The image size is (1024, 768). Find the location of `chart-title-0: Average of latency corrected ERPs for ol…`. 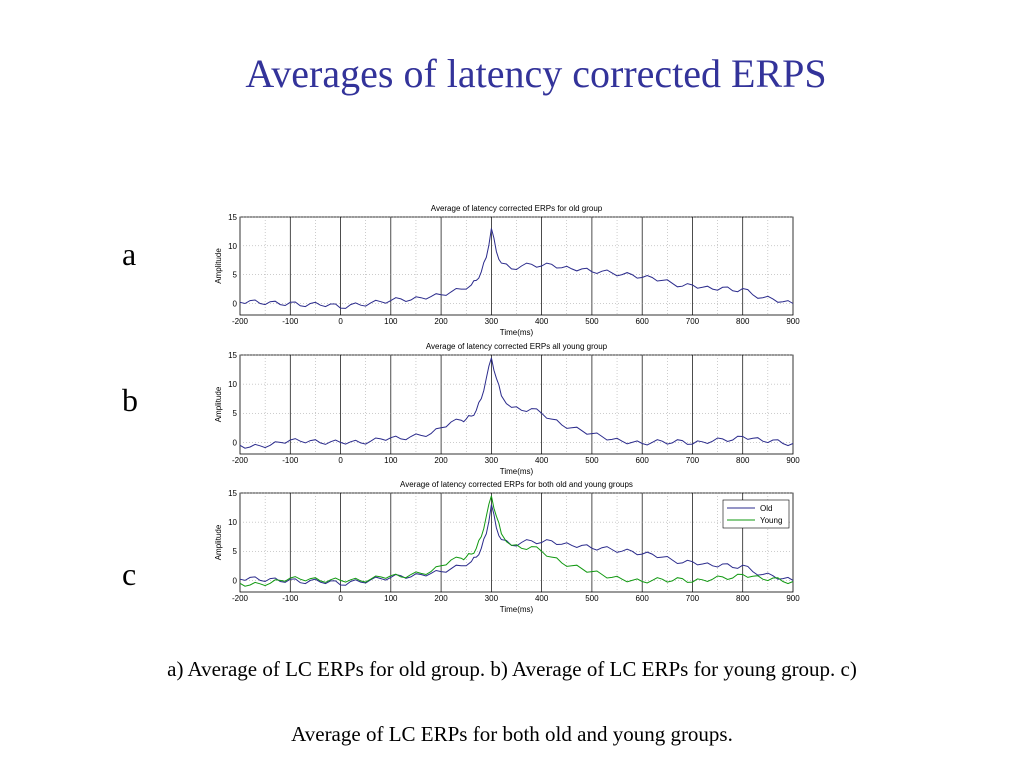

chart-title-0: Average of latency corrected ERPs for ol… is located at coordinates (517, 208).